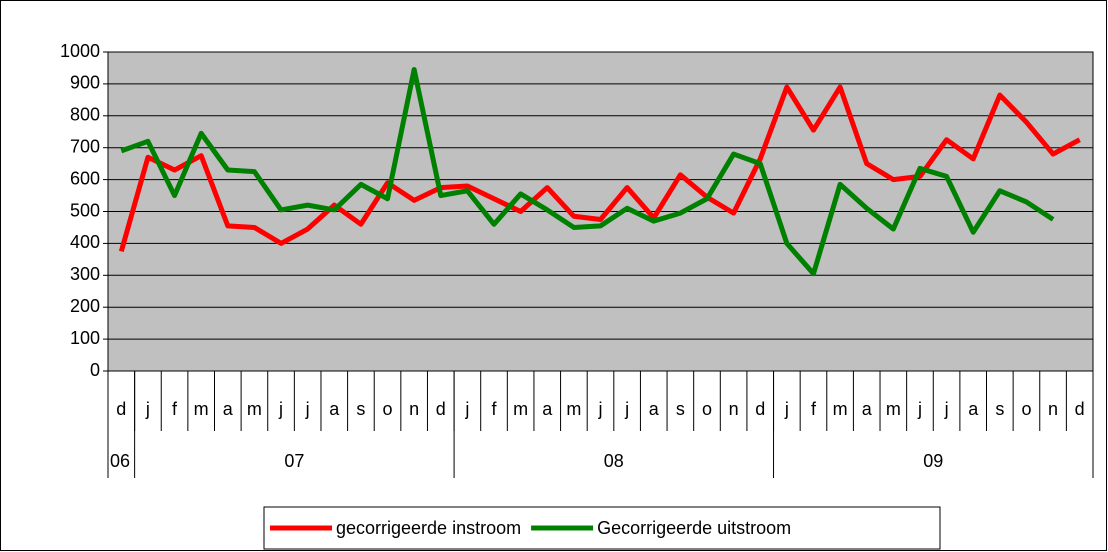 The image size is (1108, 552). What do you see at coordinates (95, 370) in the screenshot?
I see `y-tick-label: 0` at bounding box center [95, 370].